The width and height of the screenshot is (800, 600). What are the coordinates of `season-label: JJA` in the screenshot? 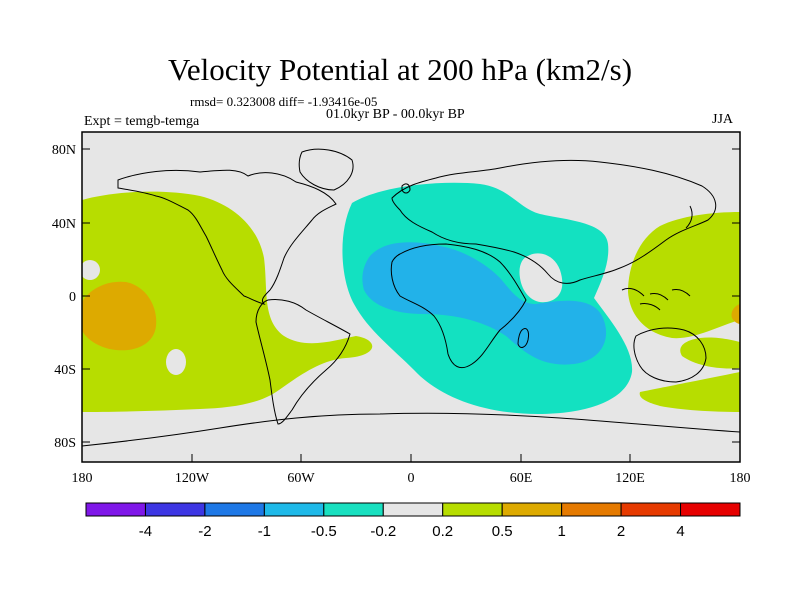 It's located at (723, 119).